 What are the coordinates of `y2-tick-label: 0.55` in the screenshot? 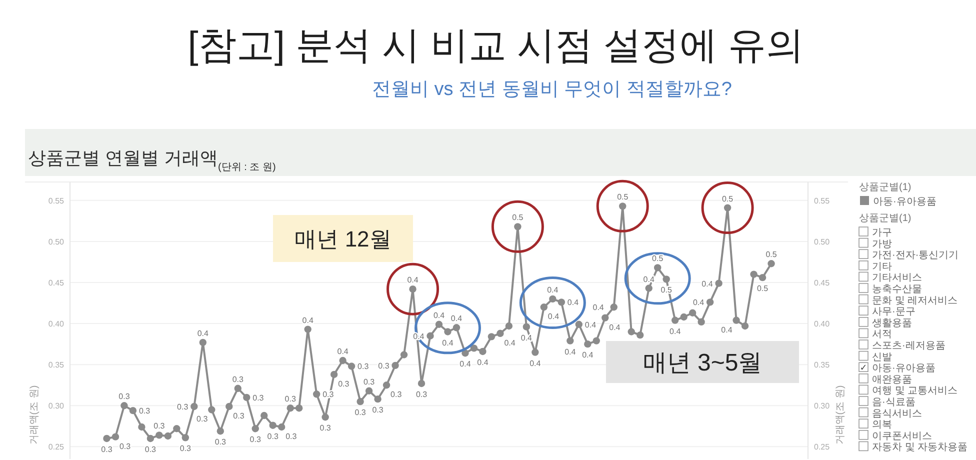 It's located at (822, 201).